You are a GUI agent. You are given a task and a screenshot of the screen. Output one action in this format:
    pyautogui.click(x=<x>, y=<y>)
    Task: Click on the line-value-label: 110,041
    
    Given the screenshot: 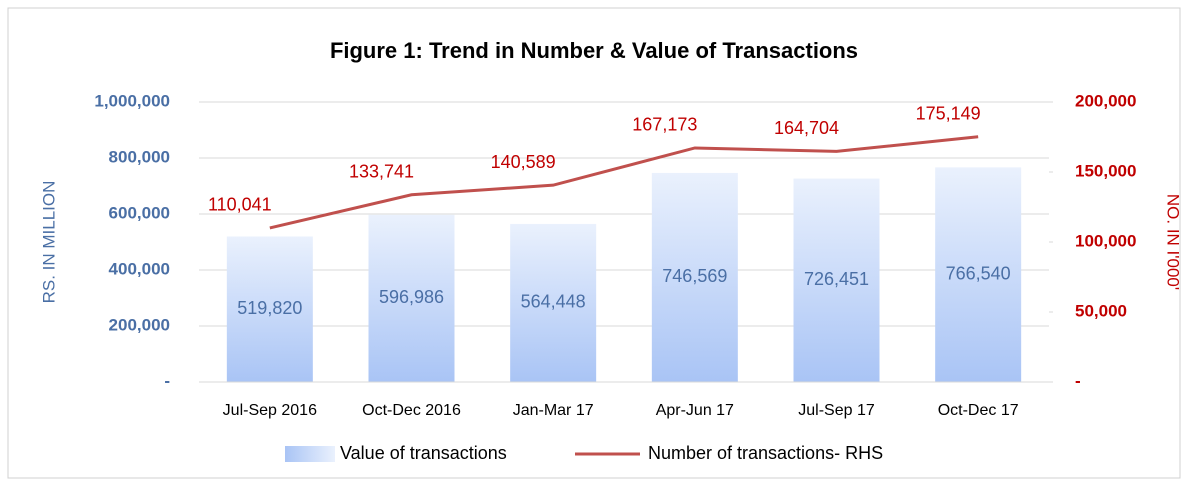 What is the action you would take?
    pyautogui.click(x=240, y=205)
    